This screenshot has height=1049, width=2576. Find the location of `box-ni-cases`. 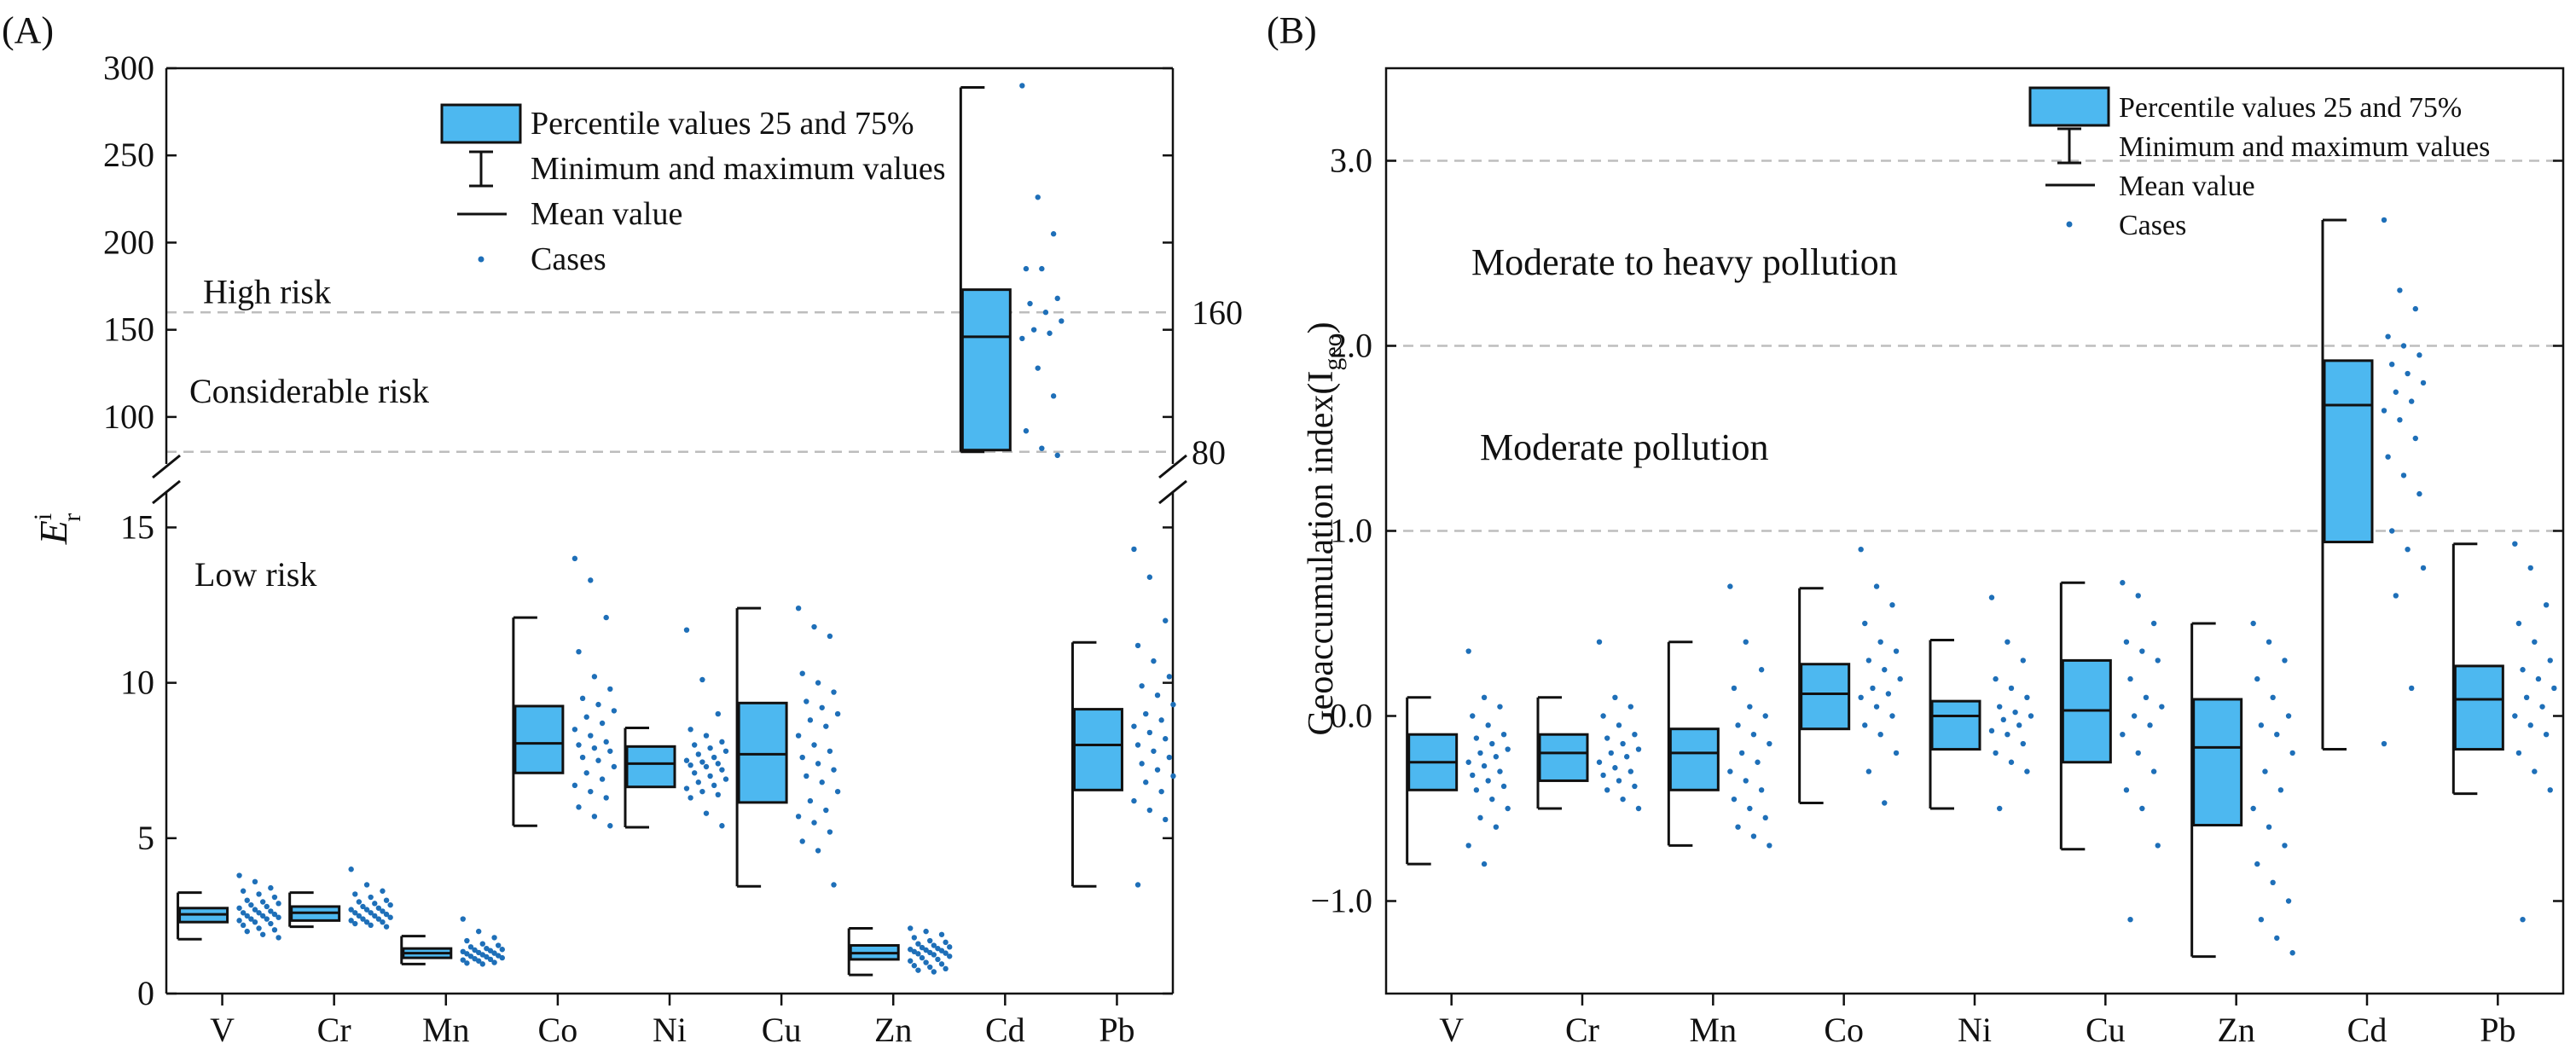

box-ni-cases is located at coordinates (2011, 703).